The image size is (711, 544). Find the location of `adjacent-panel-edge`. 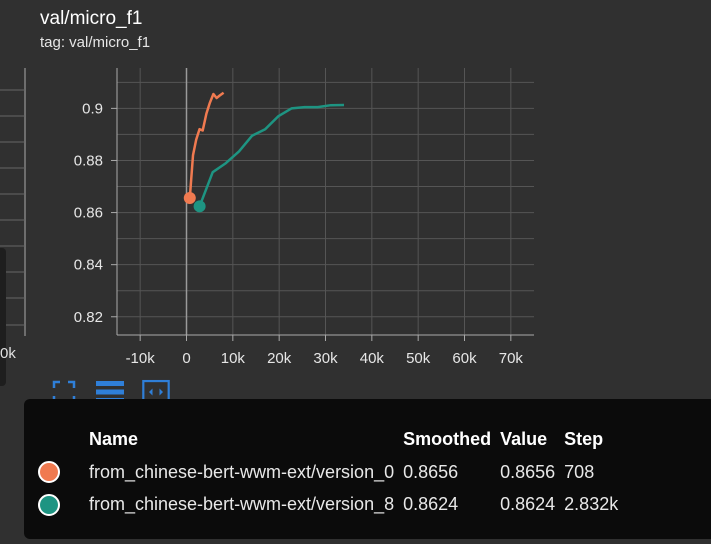

adjacent-panel-edge is located at coordinates (3, 317).